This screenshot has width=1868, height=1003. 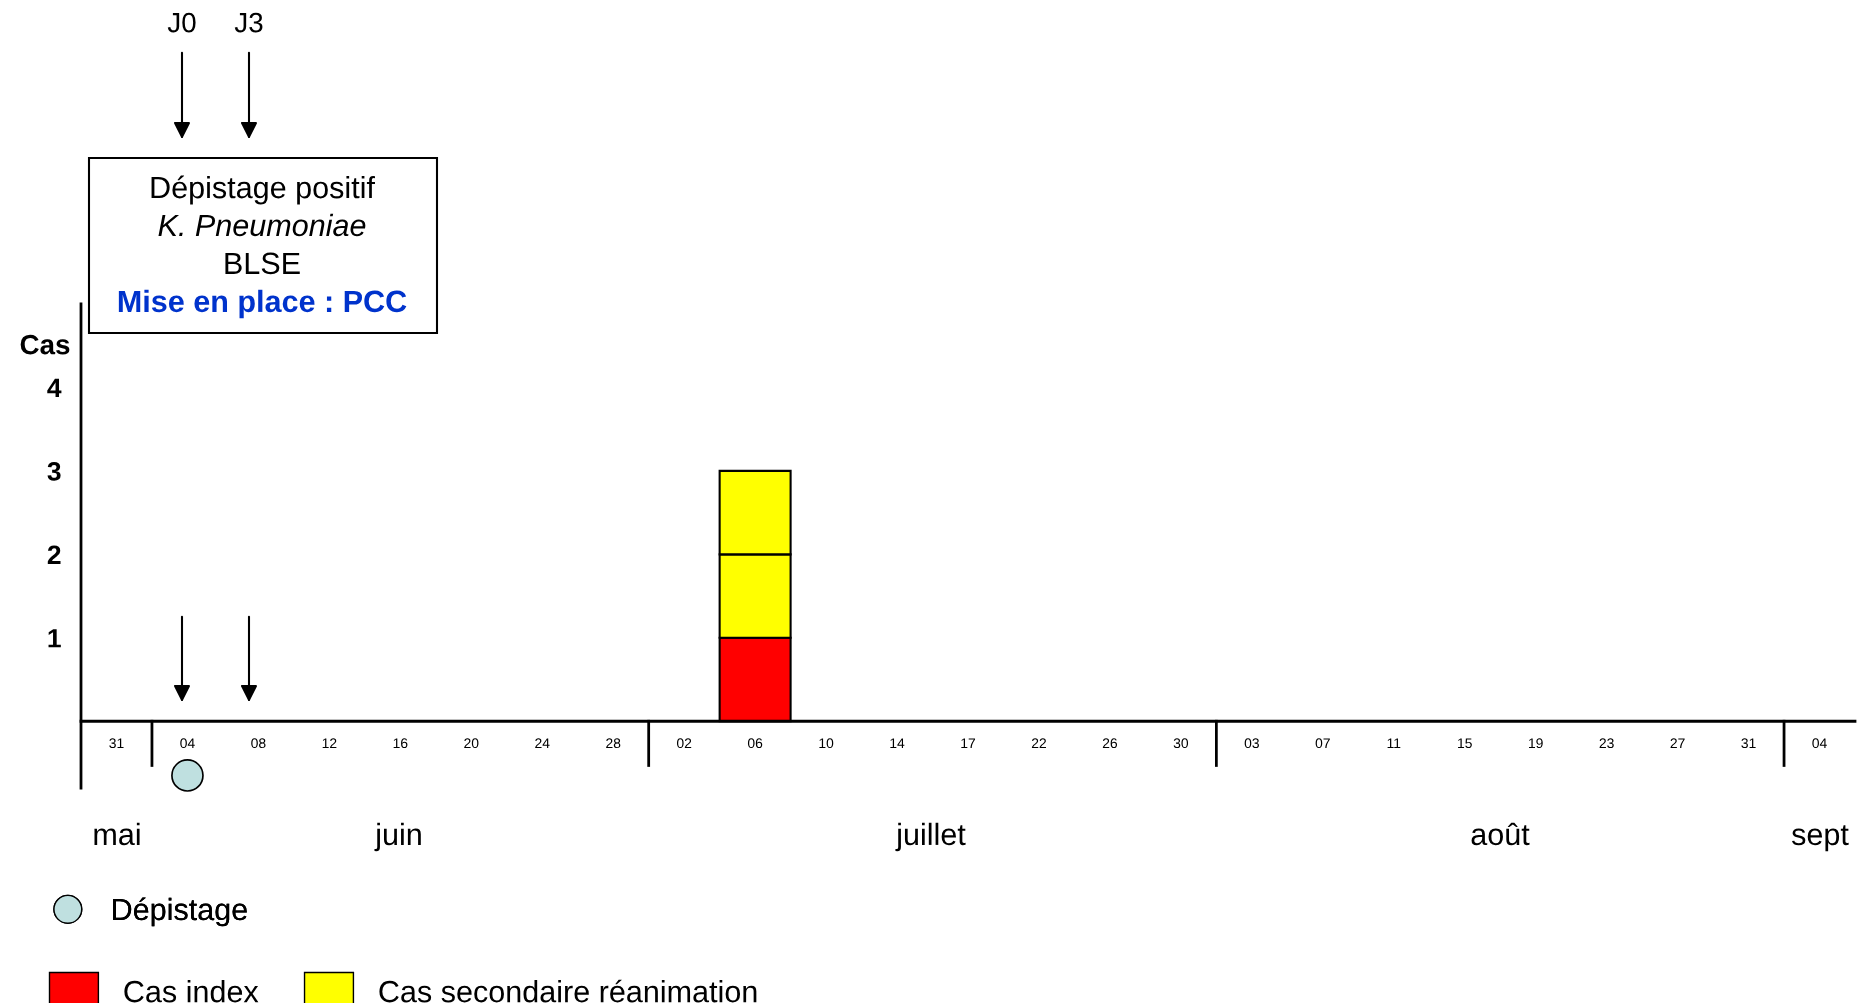 I want to click on annotation: Mise en place : PCC, so click(x=262, y=304).